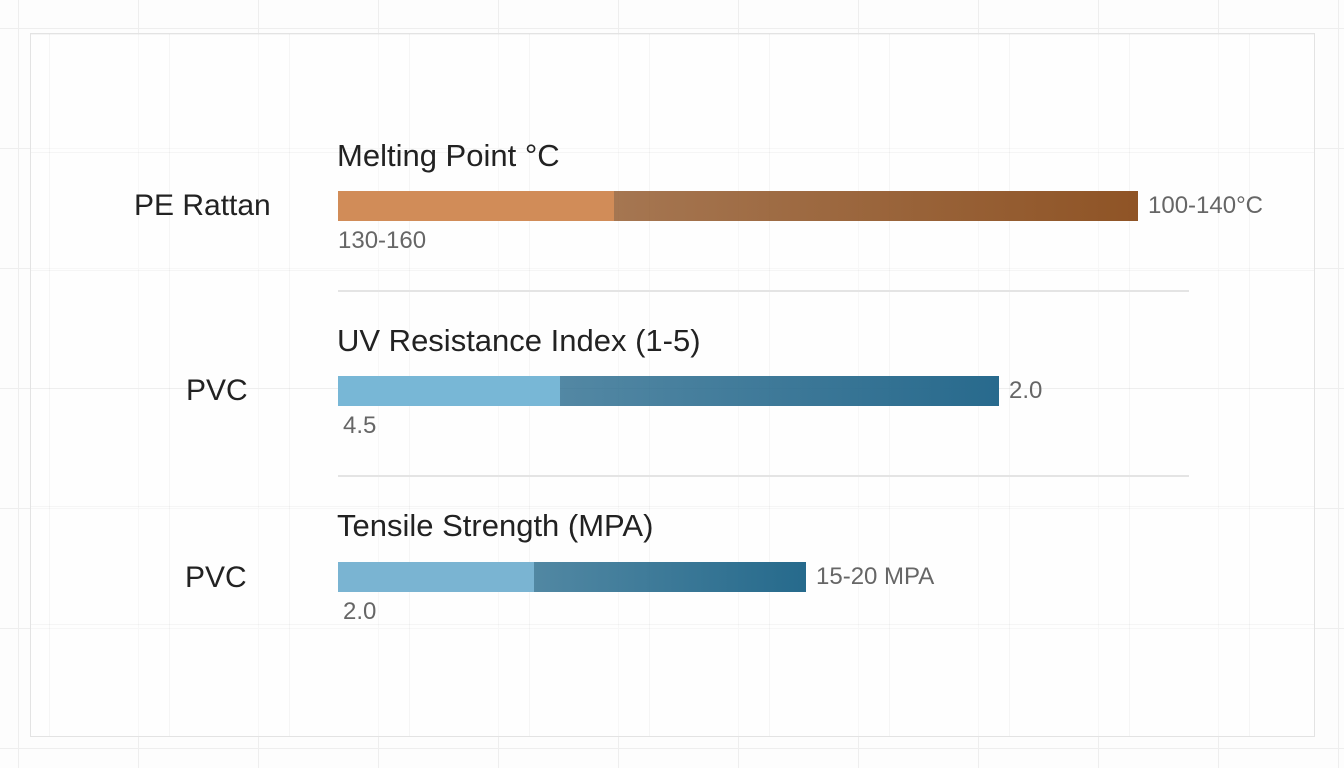  Describe the element at coordinates (1026, 390) in the screenshot. I see `bar-value-label: 2.0` at that location.